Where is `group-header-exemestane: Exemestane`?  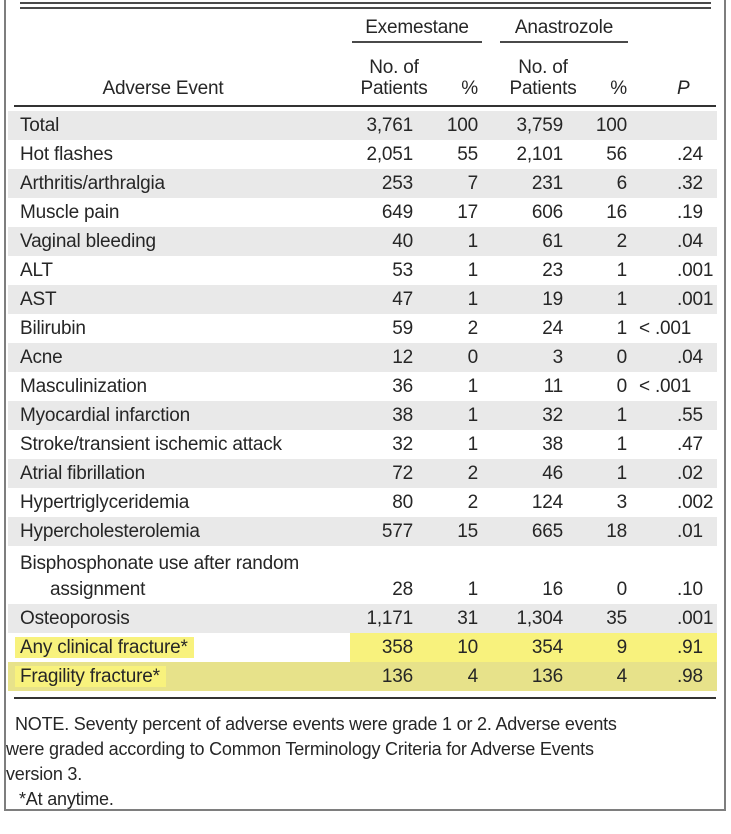
group-header-exemestane: Exemestane is located at coordinates (417, 27).